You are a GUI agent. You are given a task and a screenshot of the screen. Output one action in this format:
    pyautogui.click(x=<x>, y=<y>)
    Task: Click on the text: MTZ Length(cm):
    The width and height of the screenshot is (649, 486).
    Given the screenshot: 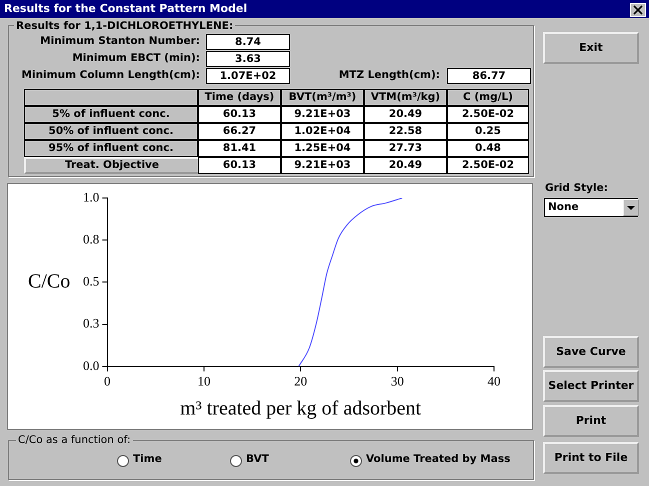 What is the action you would take?
    pyautogui.click(x=389, y=75)
    